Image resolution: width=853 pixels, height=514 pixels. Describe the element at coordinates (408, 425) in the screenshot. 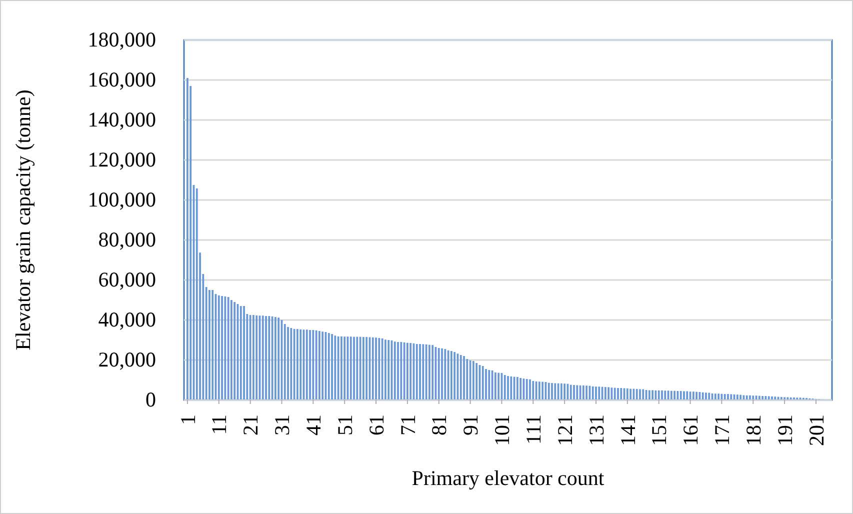

I see `x-tick-label: 71` at that location.